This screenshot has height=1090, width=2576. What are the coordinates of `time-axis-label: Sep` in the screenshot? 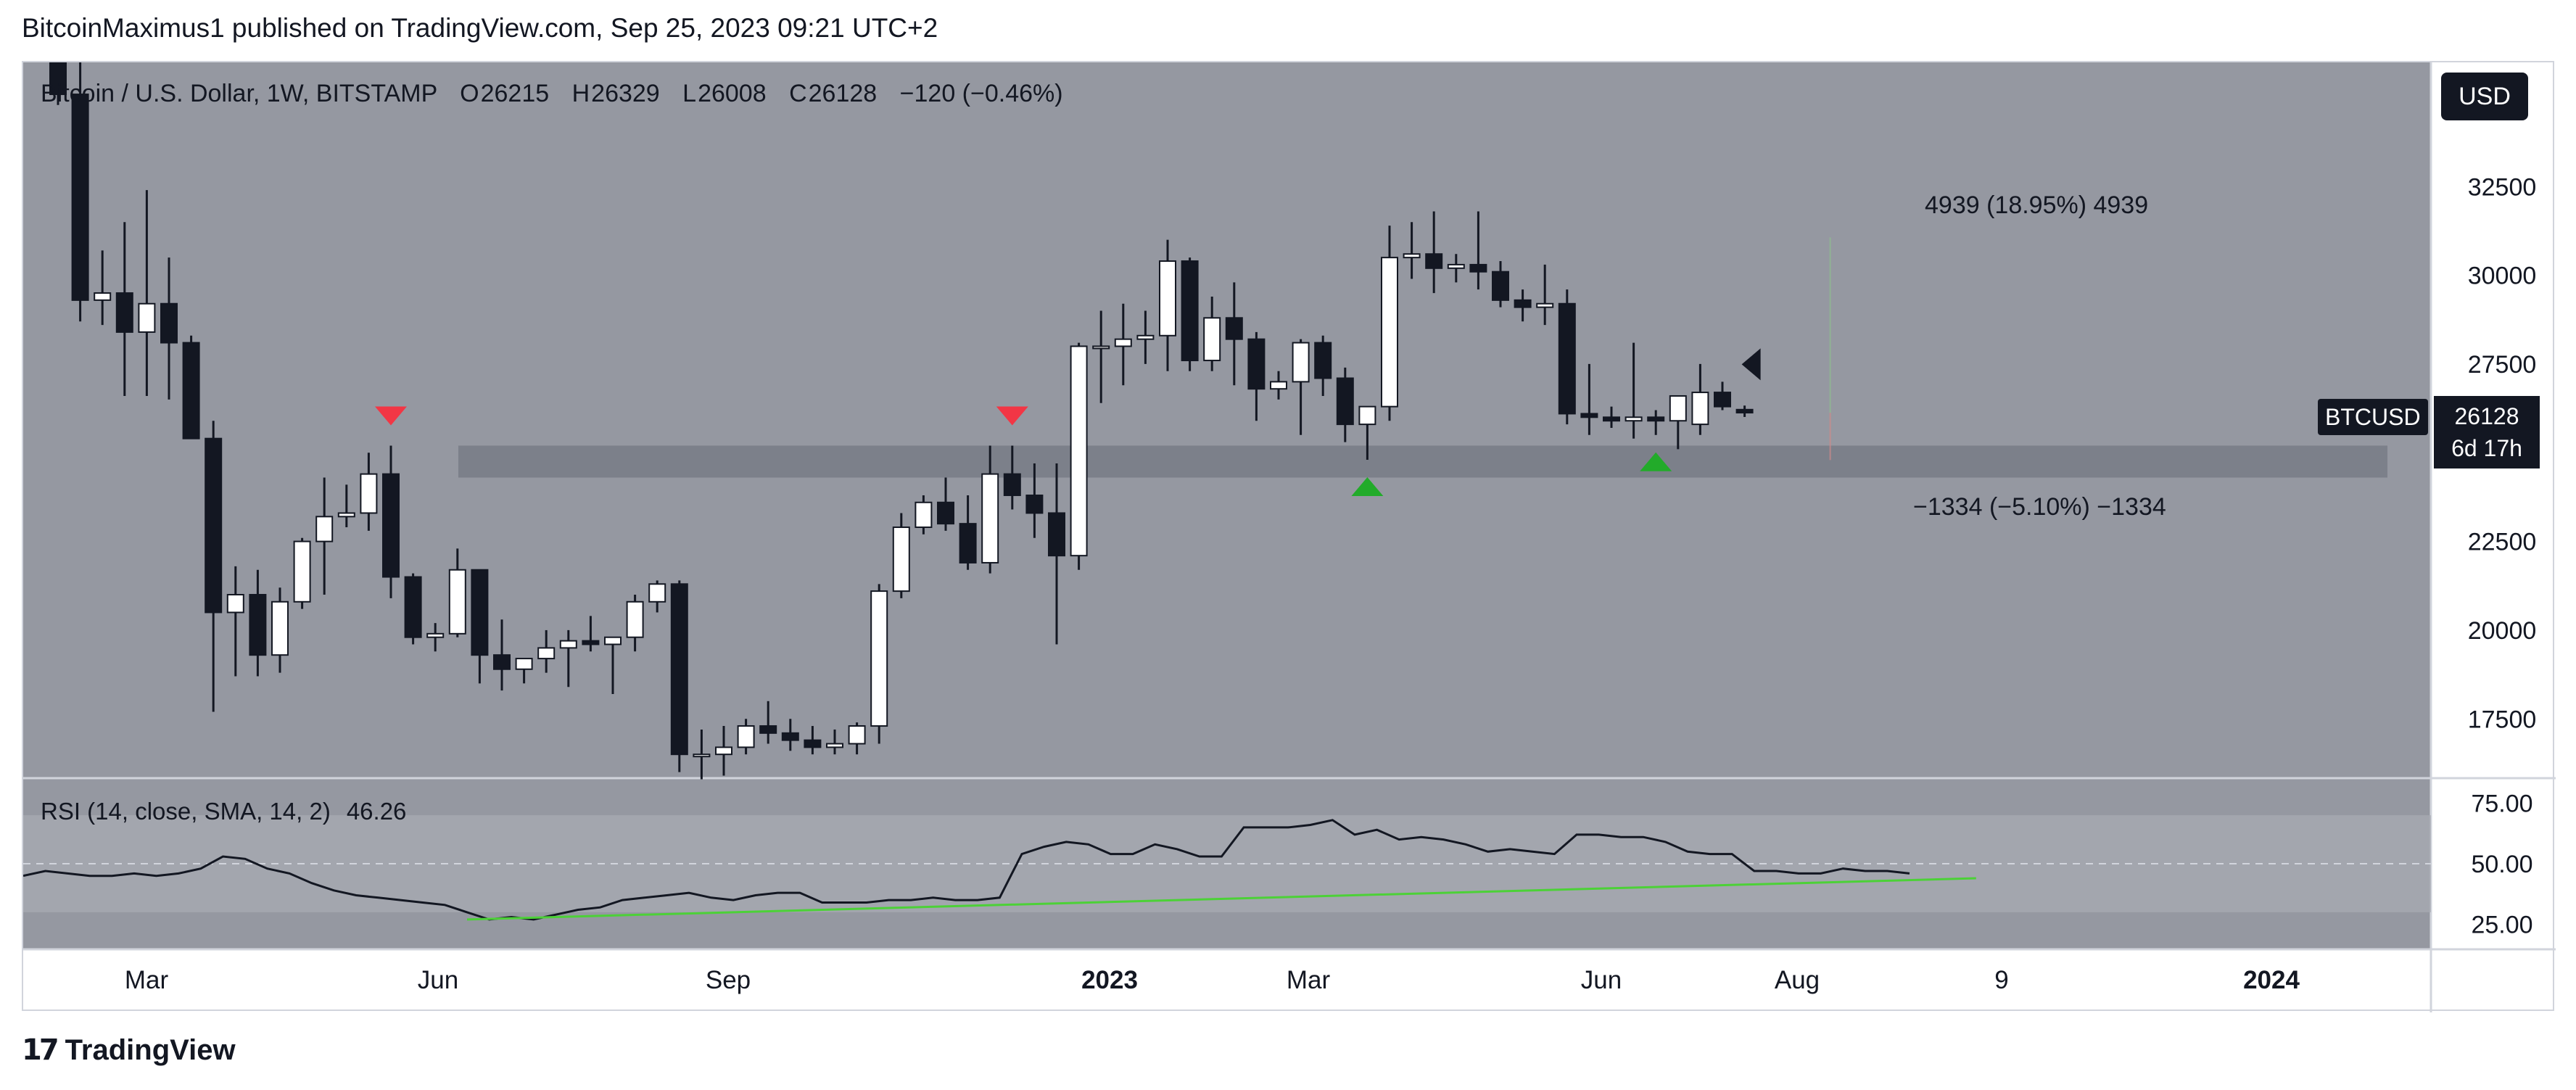 It's located at (728, 980).